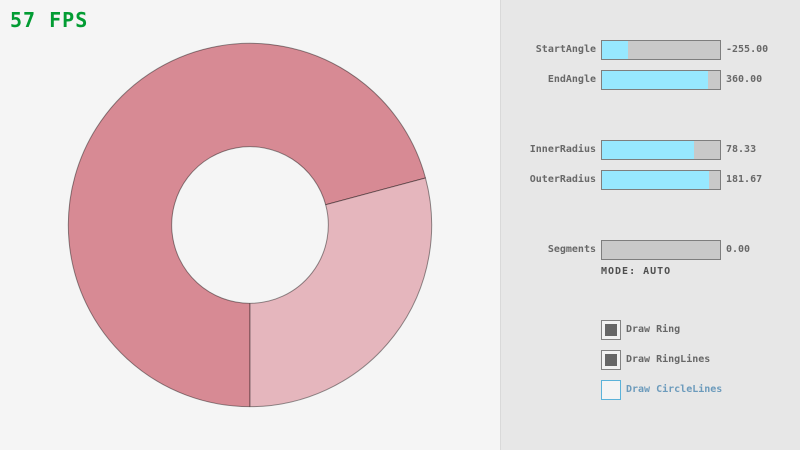  I want to click on mode-label: MODE: AUTO, so click(636, 271).